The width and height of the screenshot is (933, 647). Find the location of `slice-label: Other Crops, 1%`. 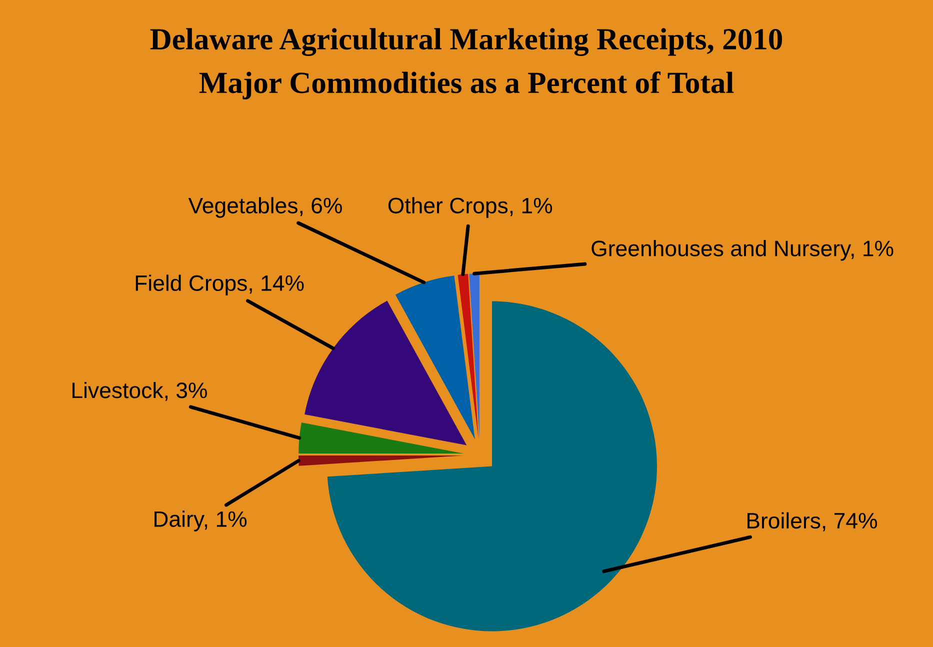

slice-label: Other Crops, 1% is located at coordinates (470, 207).